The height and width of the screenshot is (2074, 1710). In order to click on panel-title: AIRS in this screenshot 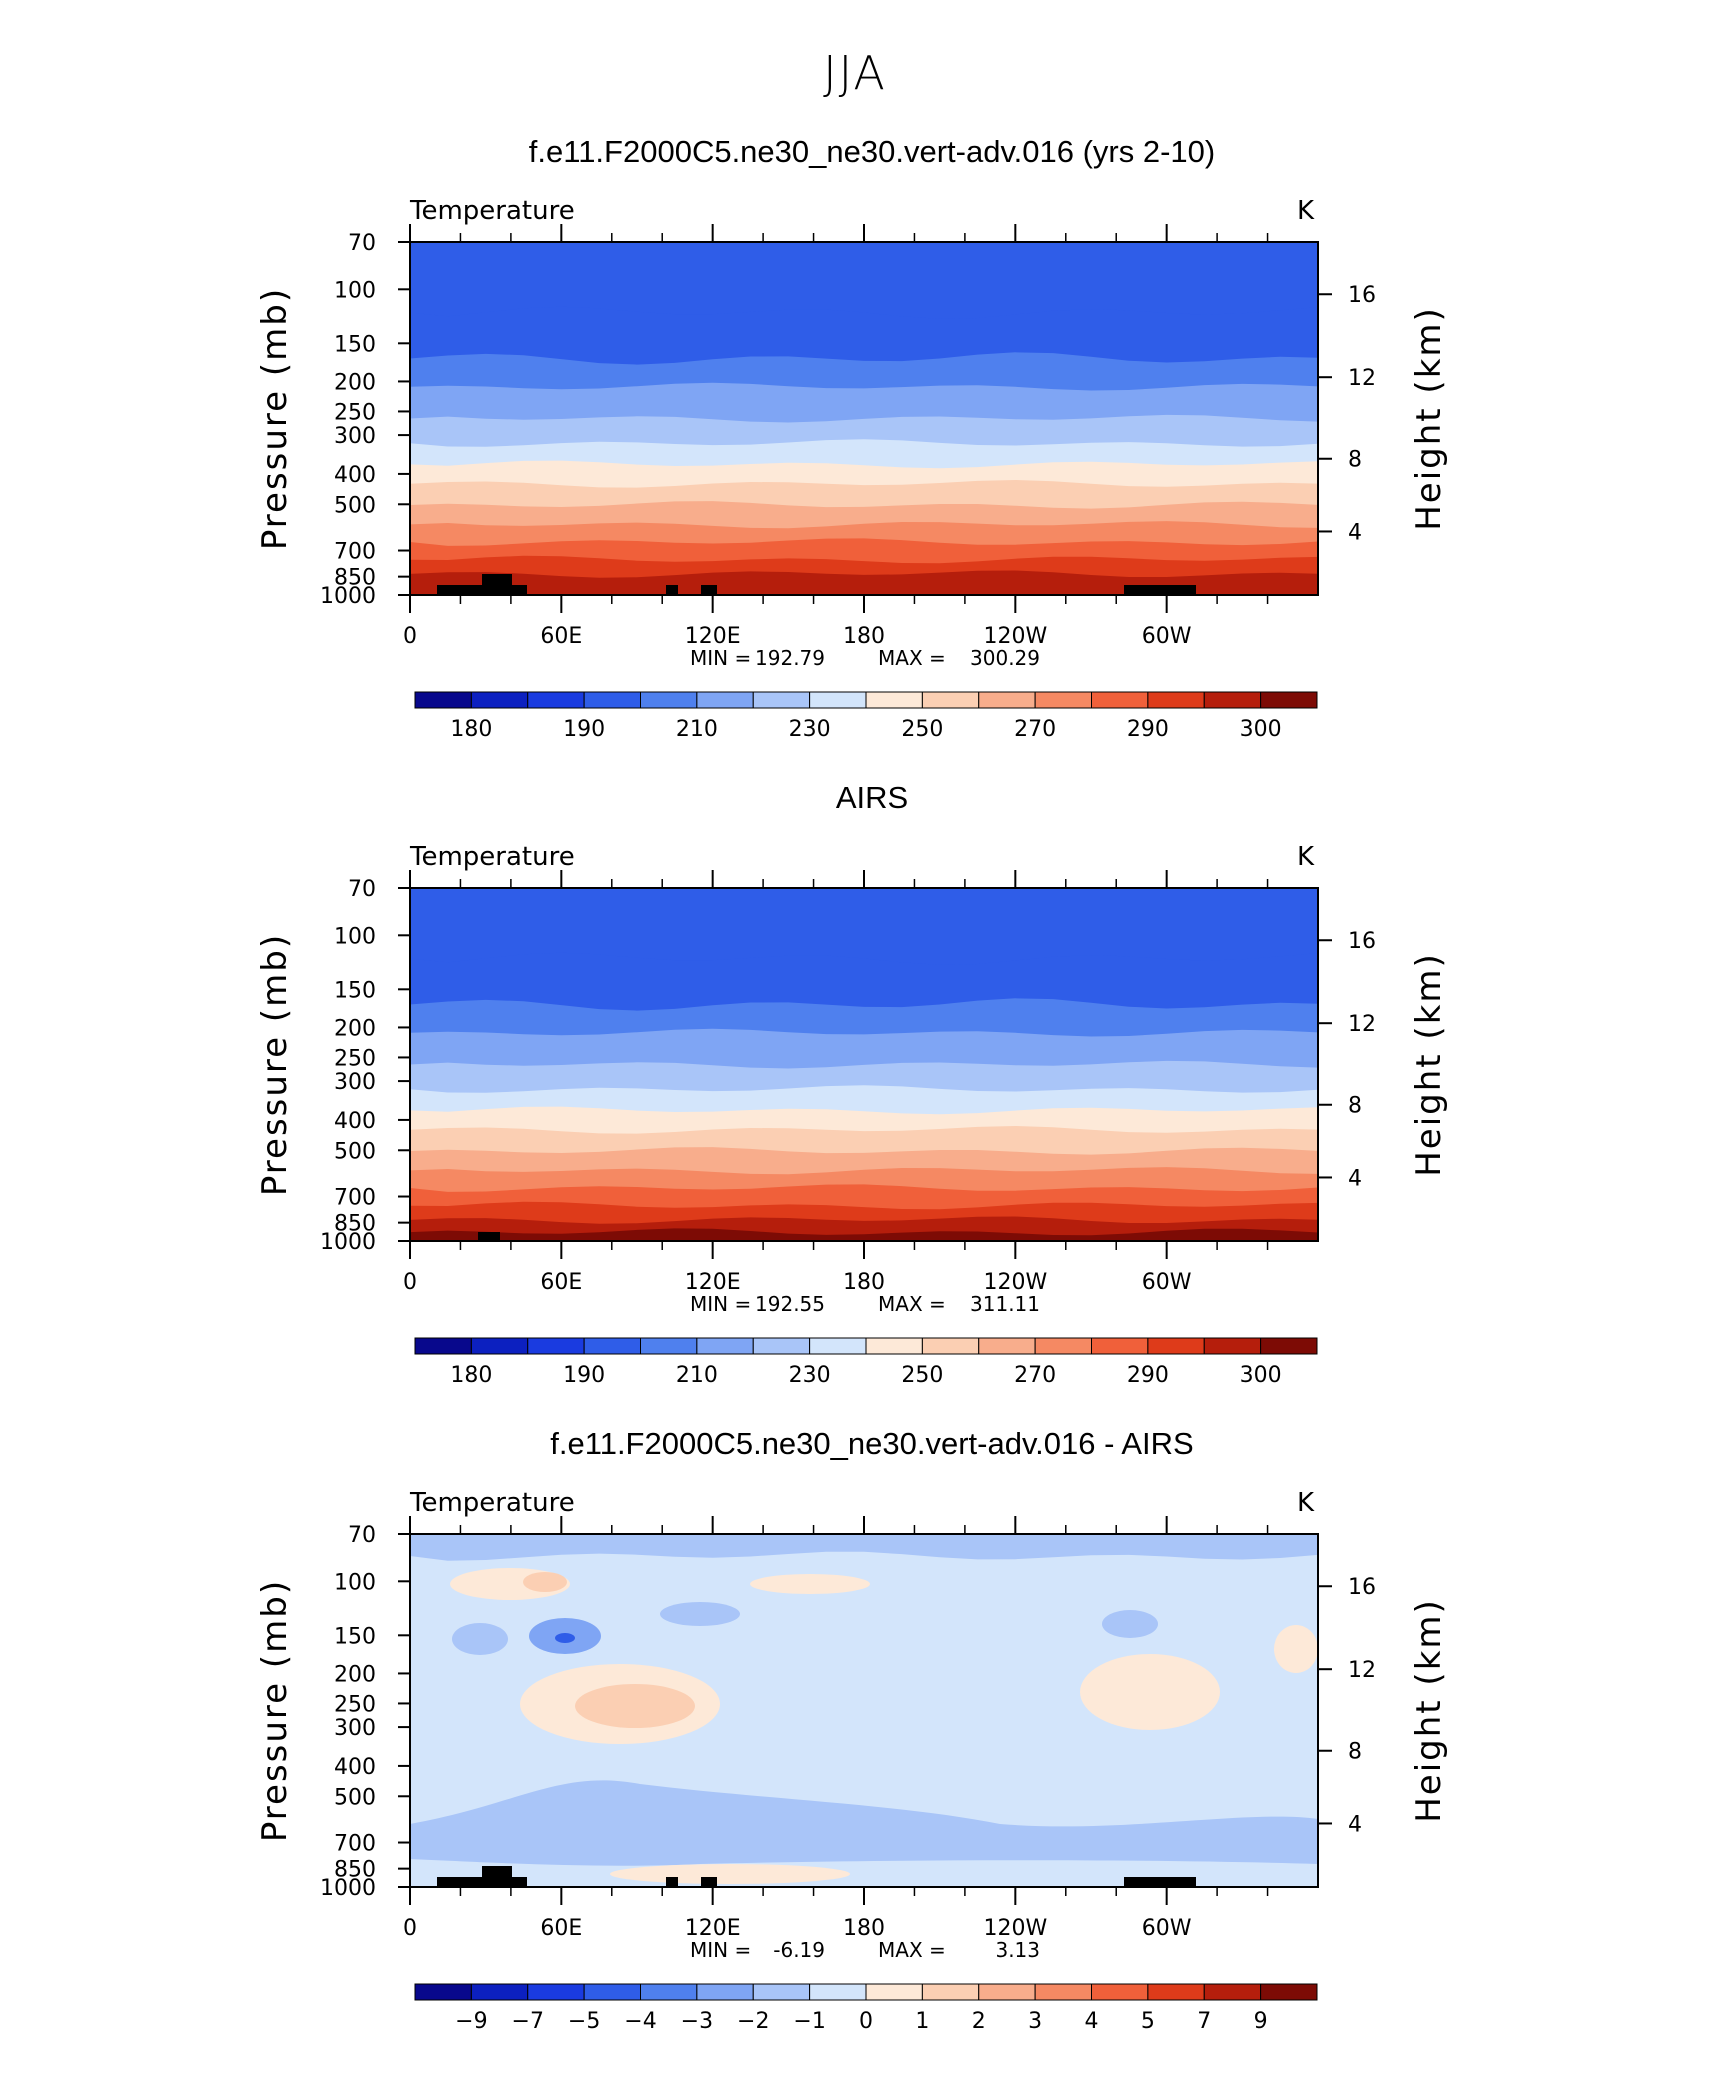, I will do `click(872, 797)`.